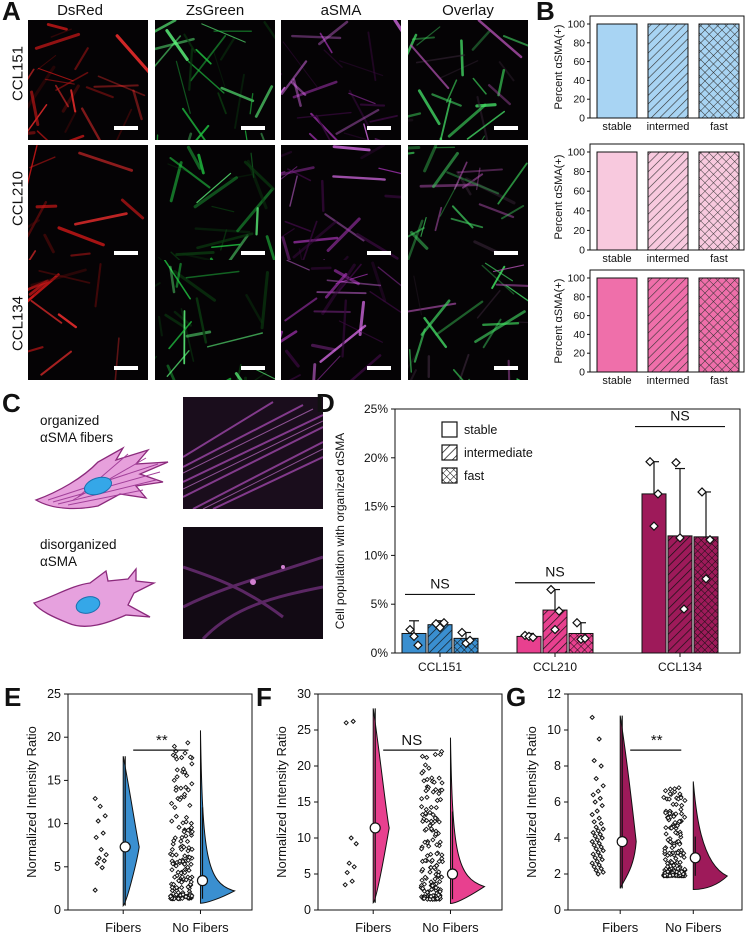 This screenshot has height=949, width=750. Describe the element at coordinates (341, 320) in the screenshot. I see `micrograph-ccl134-asma` at that location.